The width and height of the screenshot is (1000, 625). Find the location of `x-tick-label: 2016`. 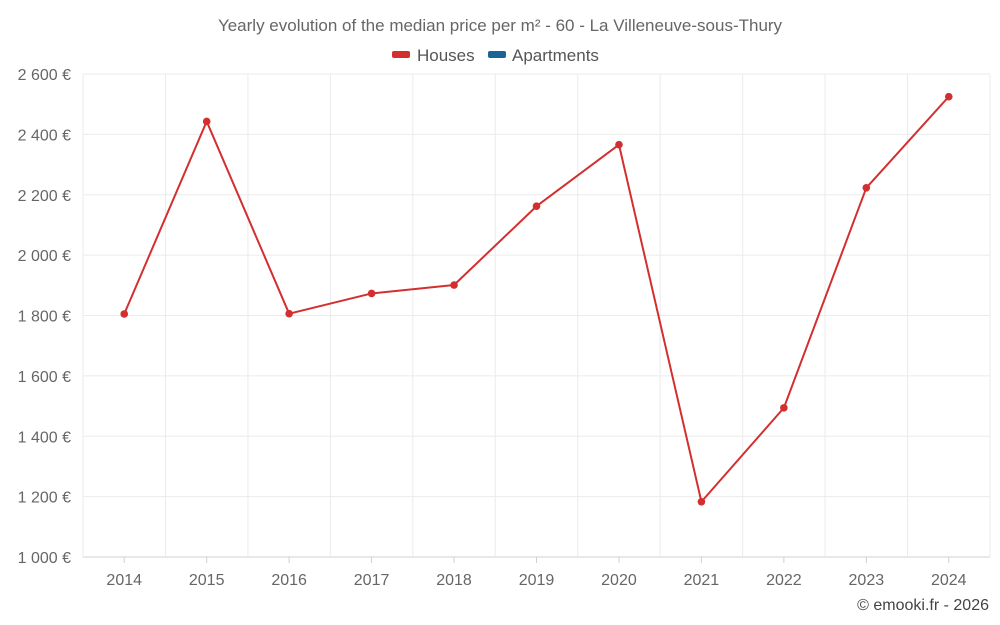

x-tick-label: 2016 is located at coordinates (289, 580).